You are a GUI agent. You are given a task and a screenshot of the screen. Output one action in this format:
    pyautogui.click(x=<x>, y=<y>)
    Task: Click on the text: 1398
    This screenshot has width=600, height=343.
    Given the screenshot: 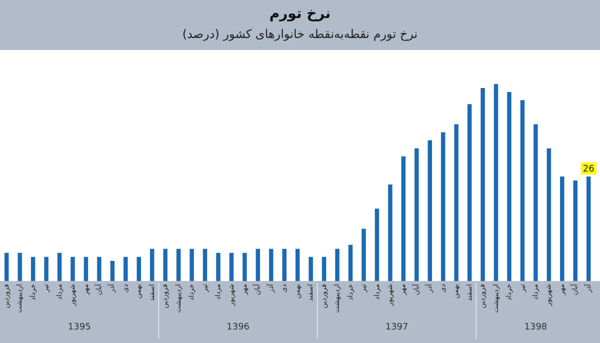 What is the action you would take?
    pyautogui.click(x=536, y=327)
    